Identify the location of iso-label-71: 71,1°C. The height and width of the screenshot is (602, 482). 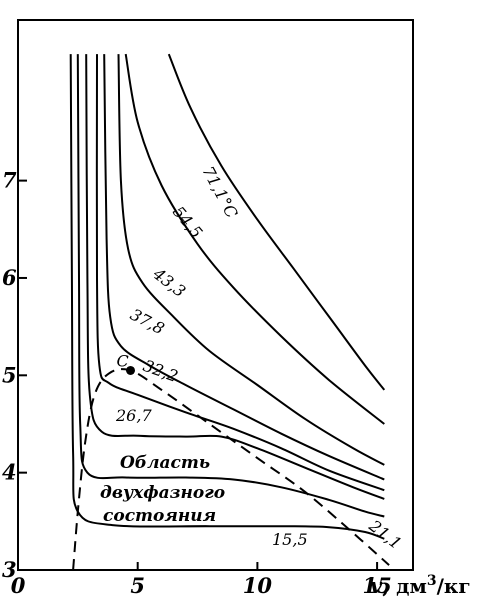
(219, 192).